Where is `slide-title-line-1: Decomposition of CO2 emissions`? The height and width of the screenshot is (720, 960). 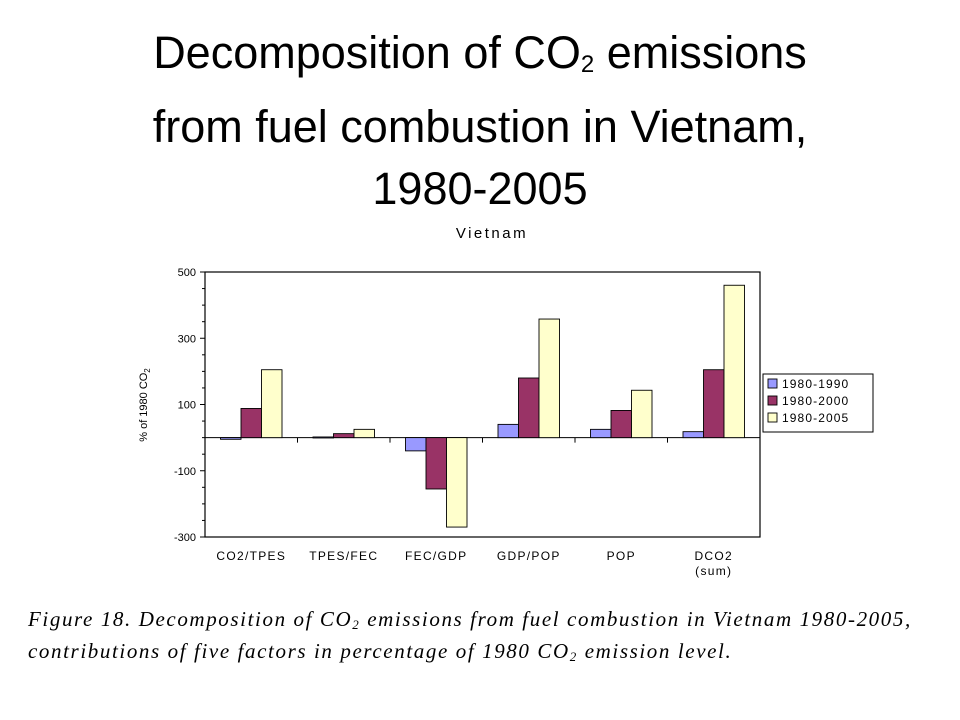 slide-title-line-1: Decomposition of CO2 emissions is located at coordinates (480, 59).